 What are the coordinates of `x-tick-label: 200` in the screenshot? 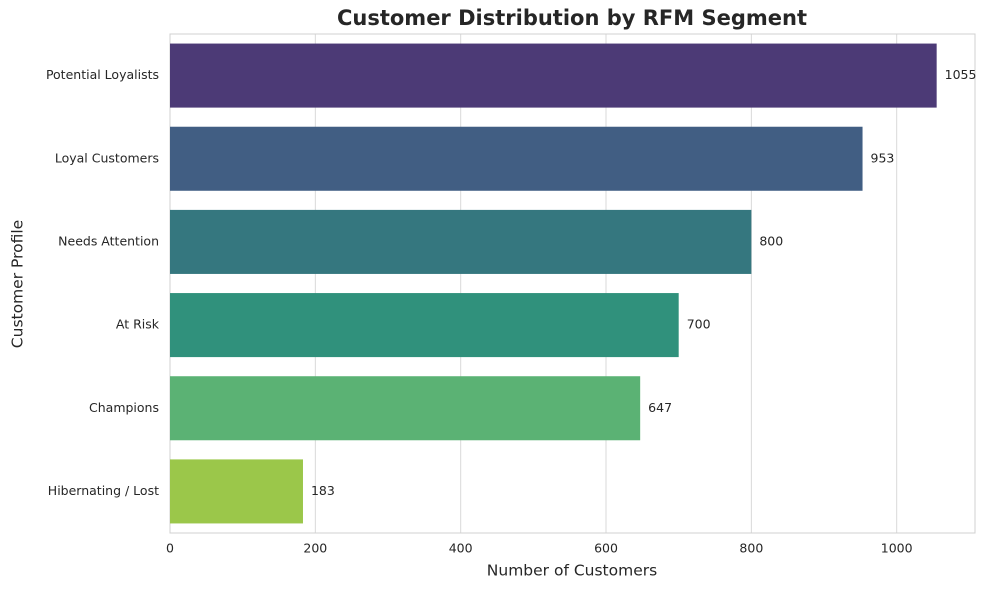 It's located at (315, 548).